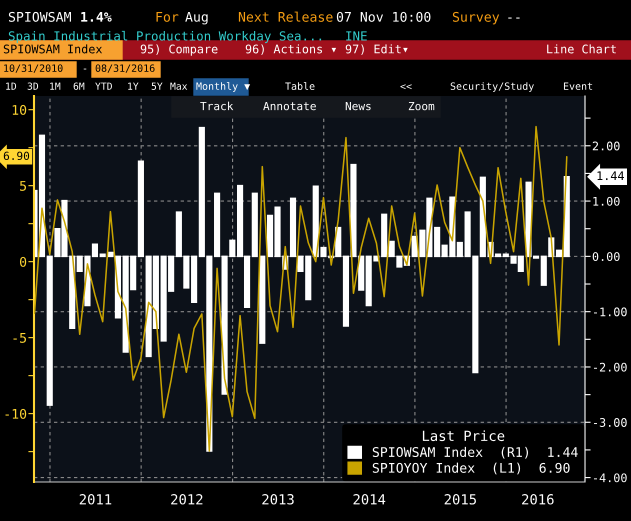 This screenshot has width=631, height=521. What do you see at coordinates (196, 18) in the screenshot?
I see `text: Aug` at bounding box center [196, 18].